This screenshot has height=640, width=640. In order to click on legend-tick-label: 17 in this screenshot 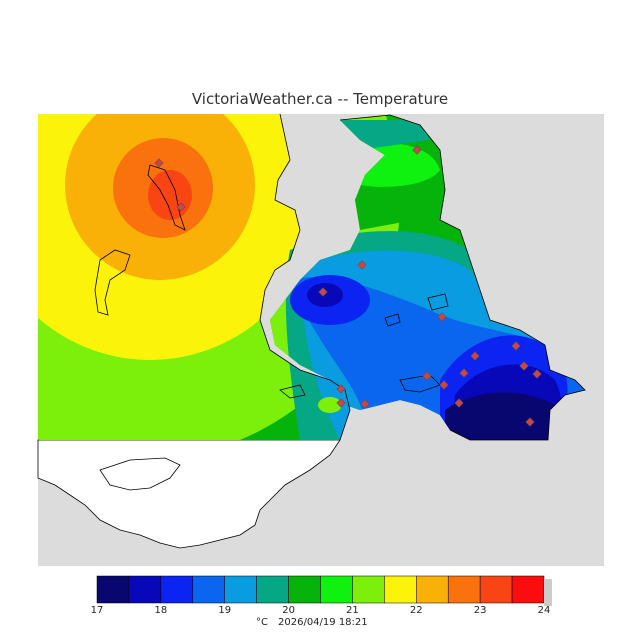, I will do `click(97, 610)`.